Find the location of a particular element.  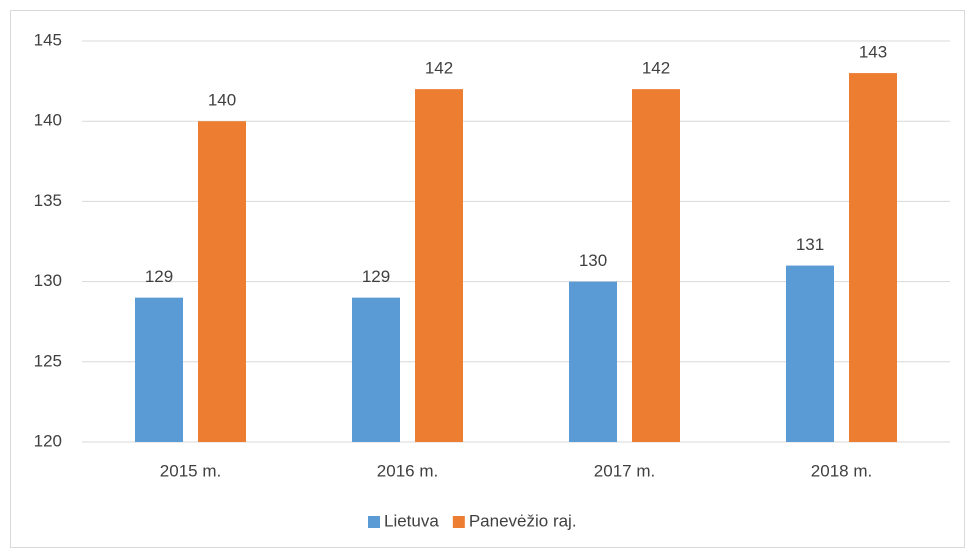

y-tick-label: 140 is located at coordinates (48, 120).